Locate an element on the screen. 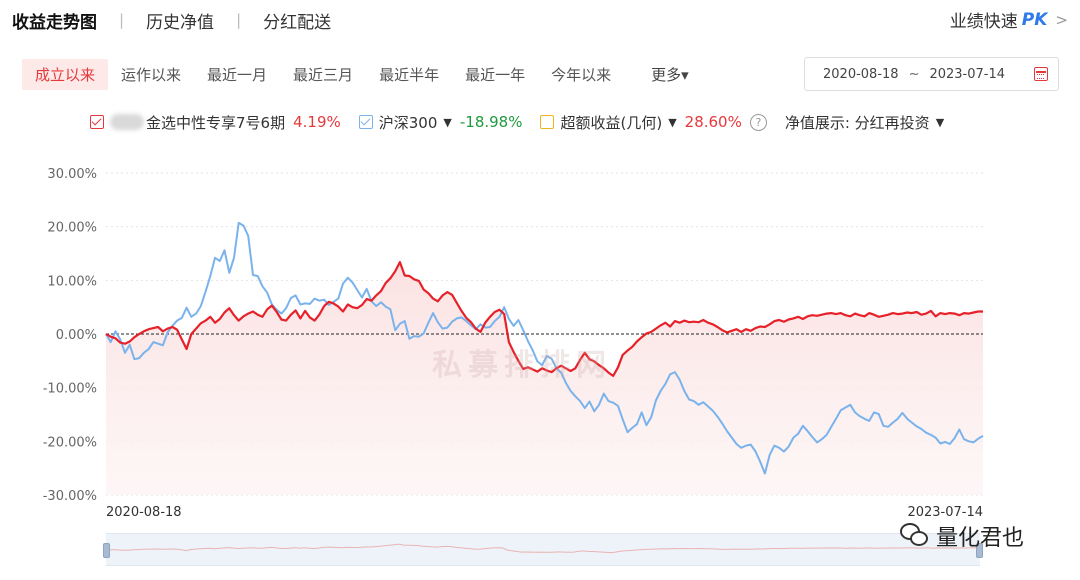 The image size is (1080, 580). period-last-3-months: 最近三月 is located at coordinates (323, 74).